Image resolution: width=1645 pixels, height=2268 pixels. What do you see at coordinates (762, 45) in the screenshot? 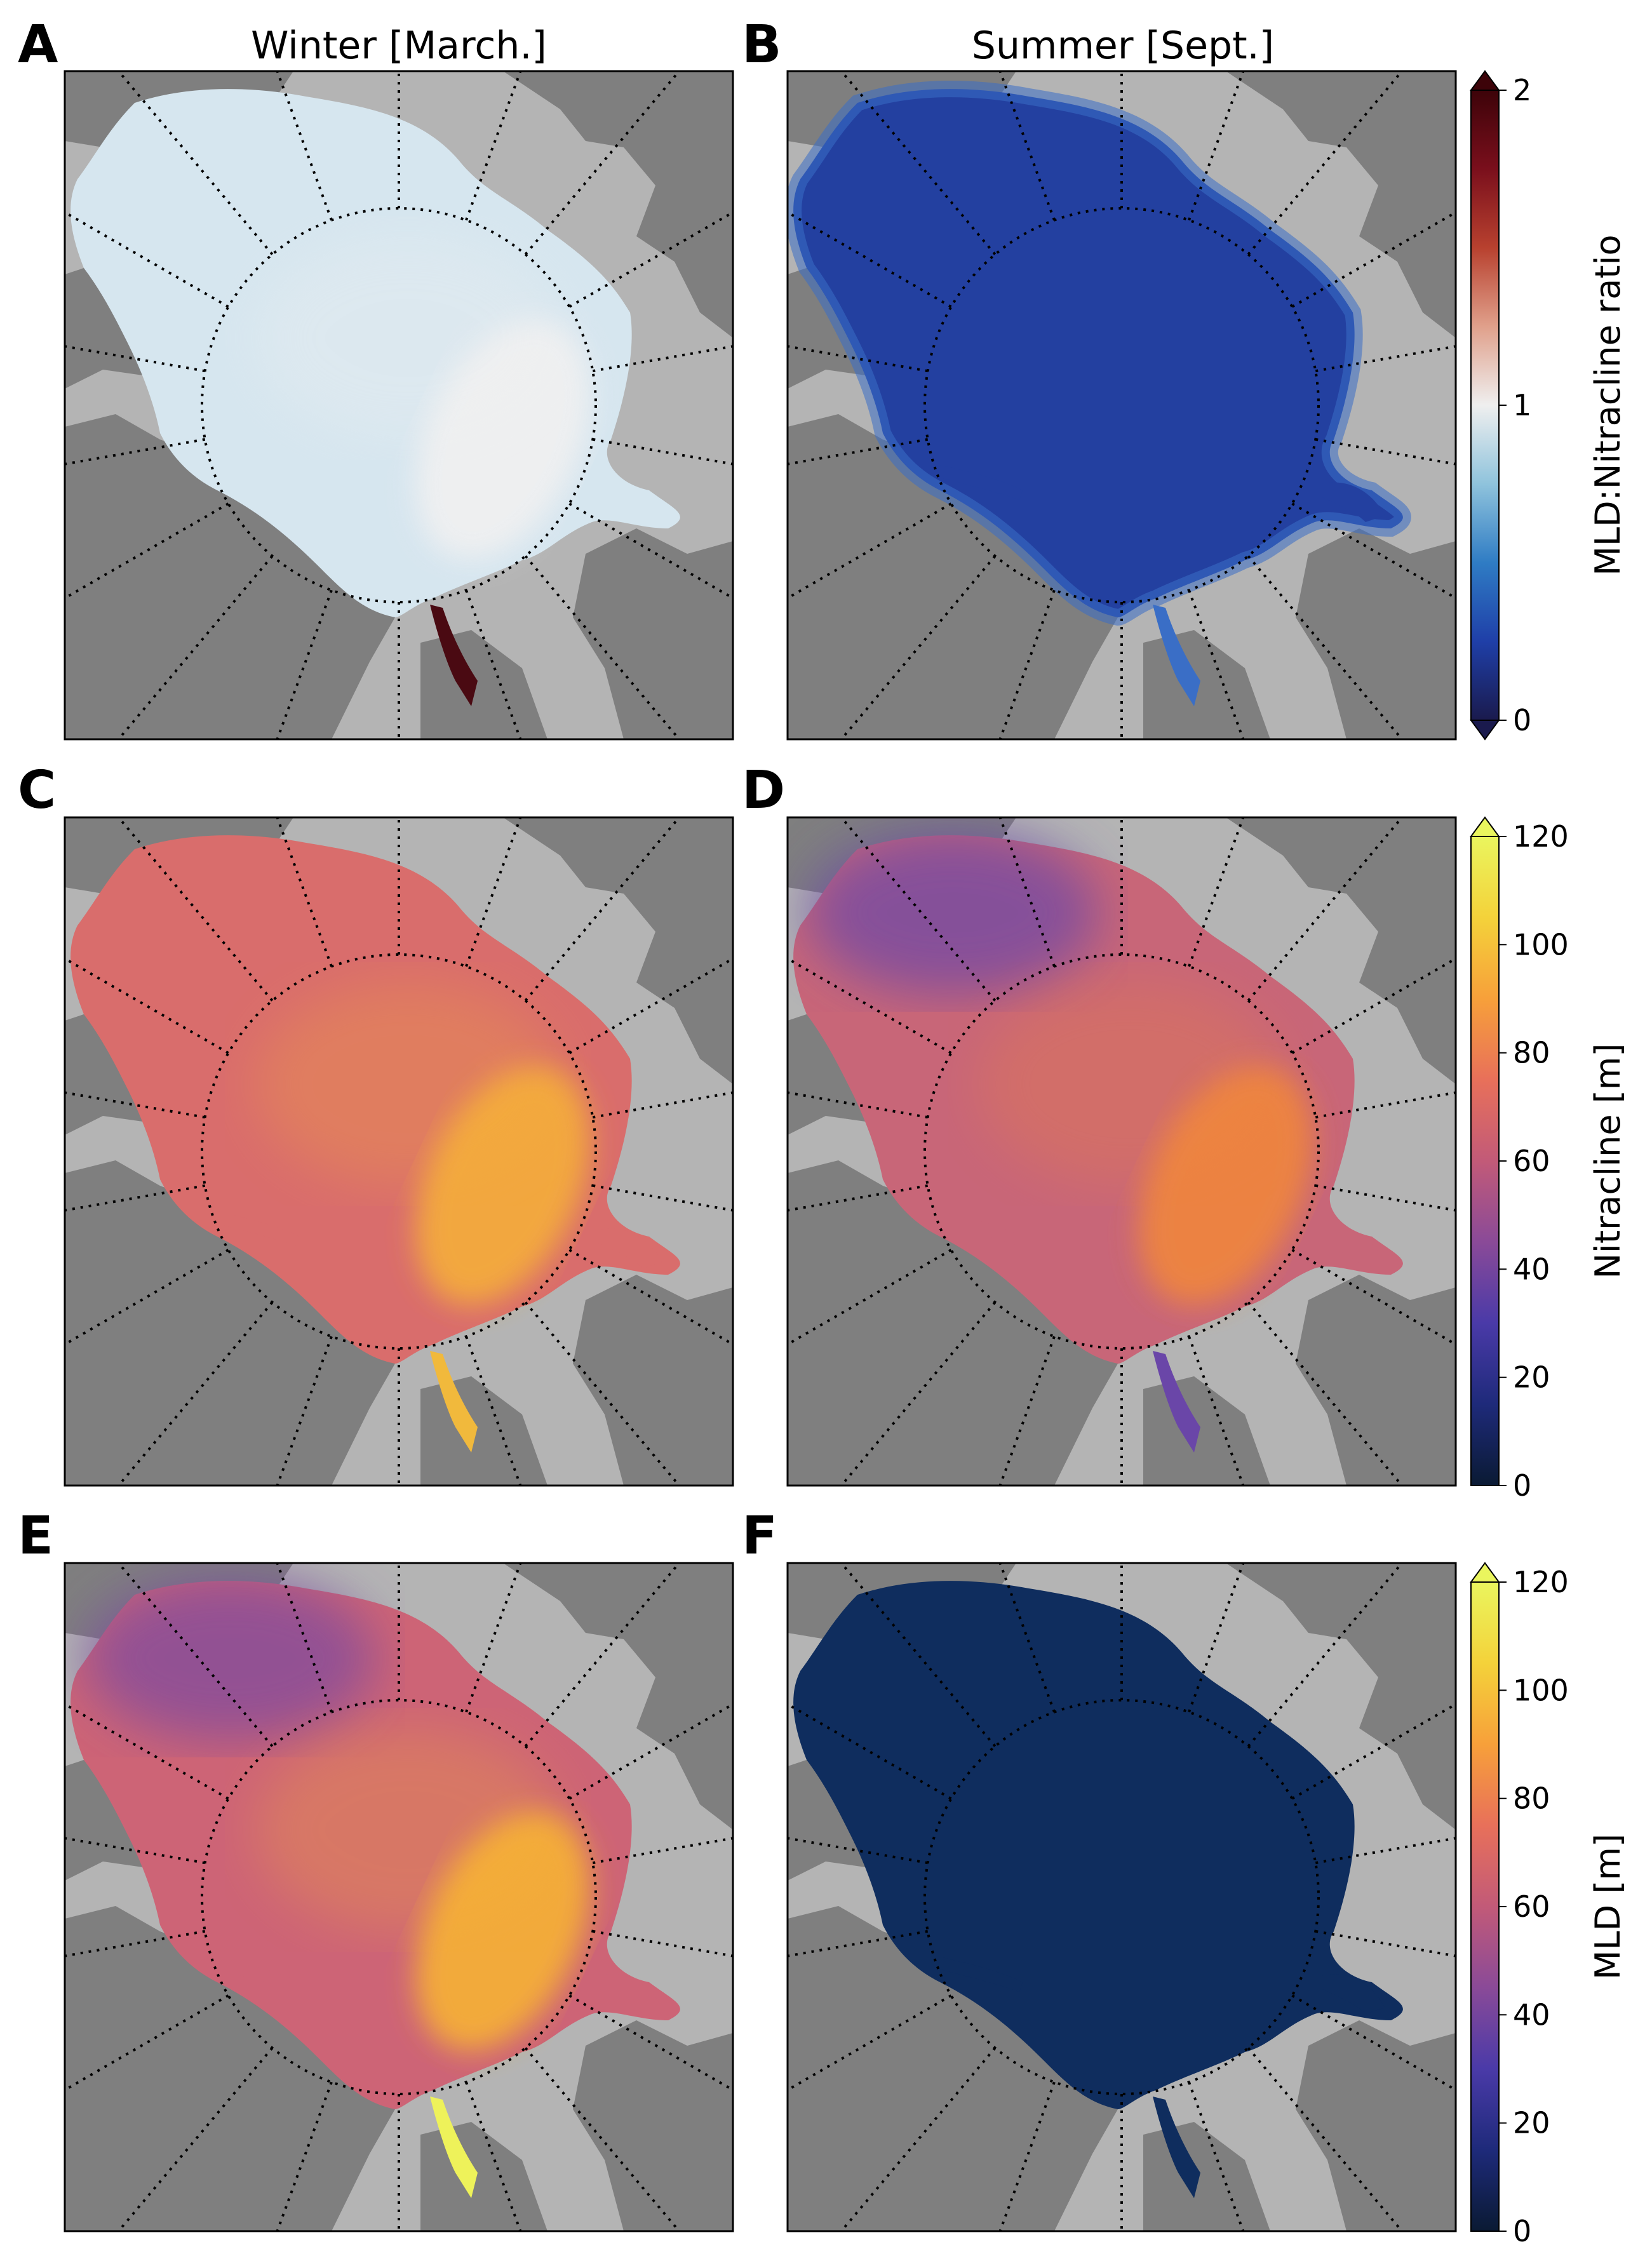
I see `panel-label-b: B` at bounding box center [762, 45].